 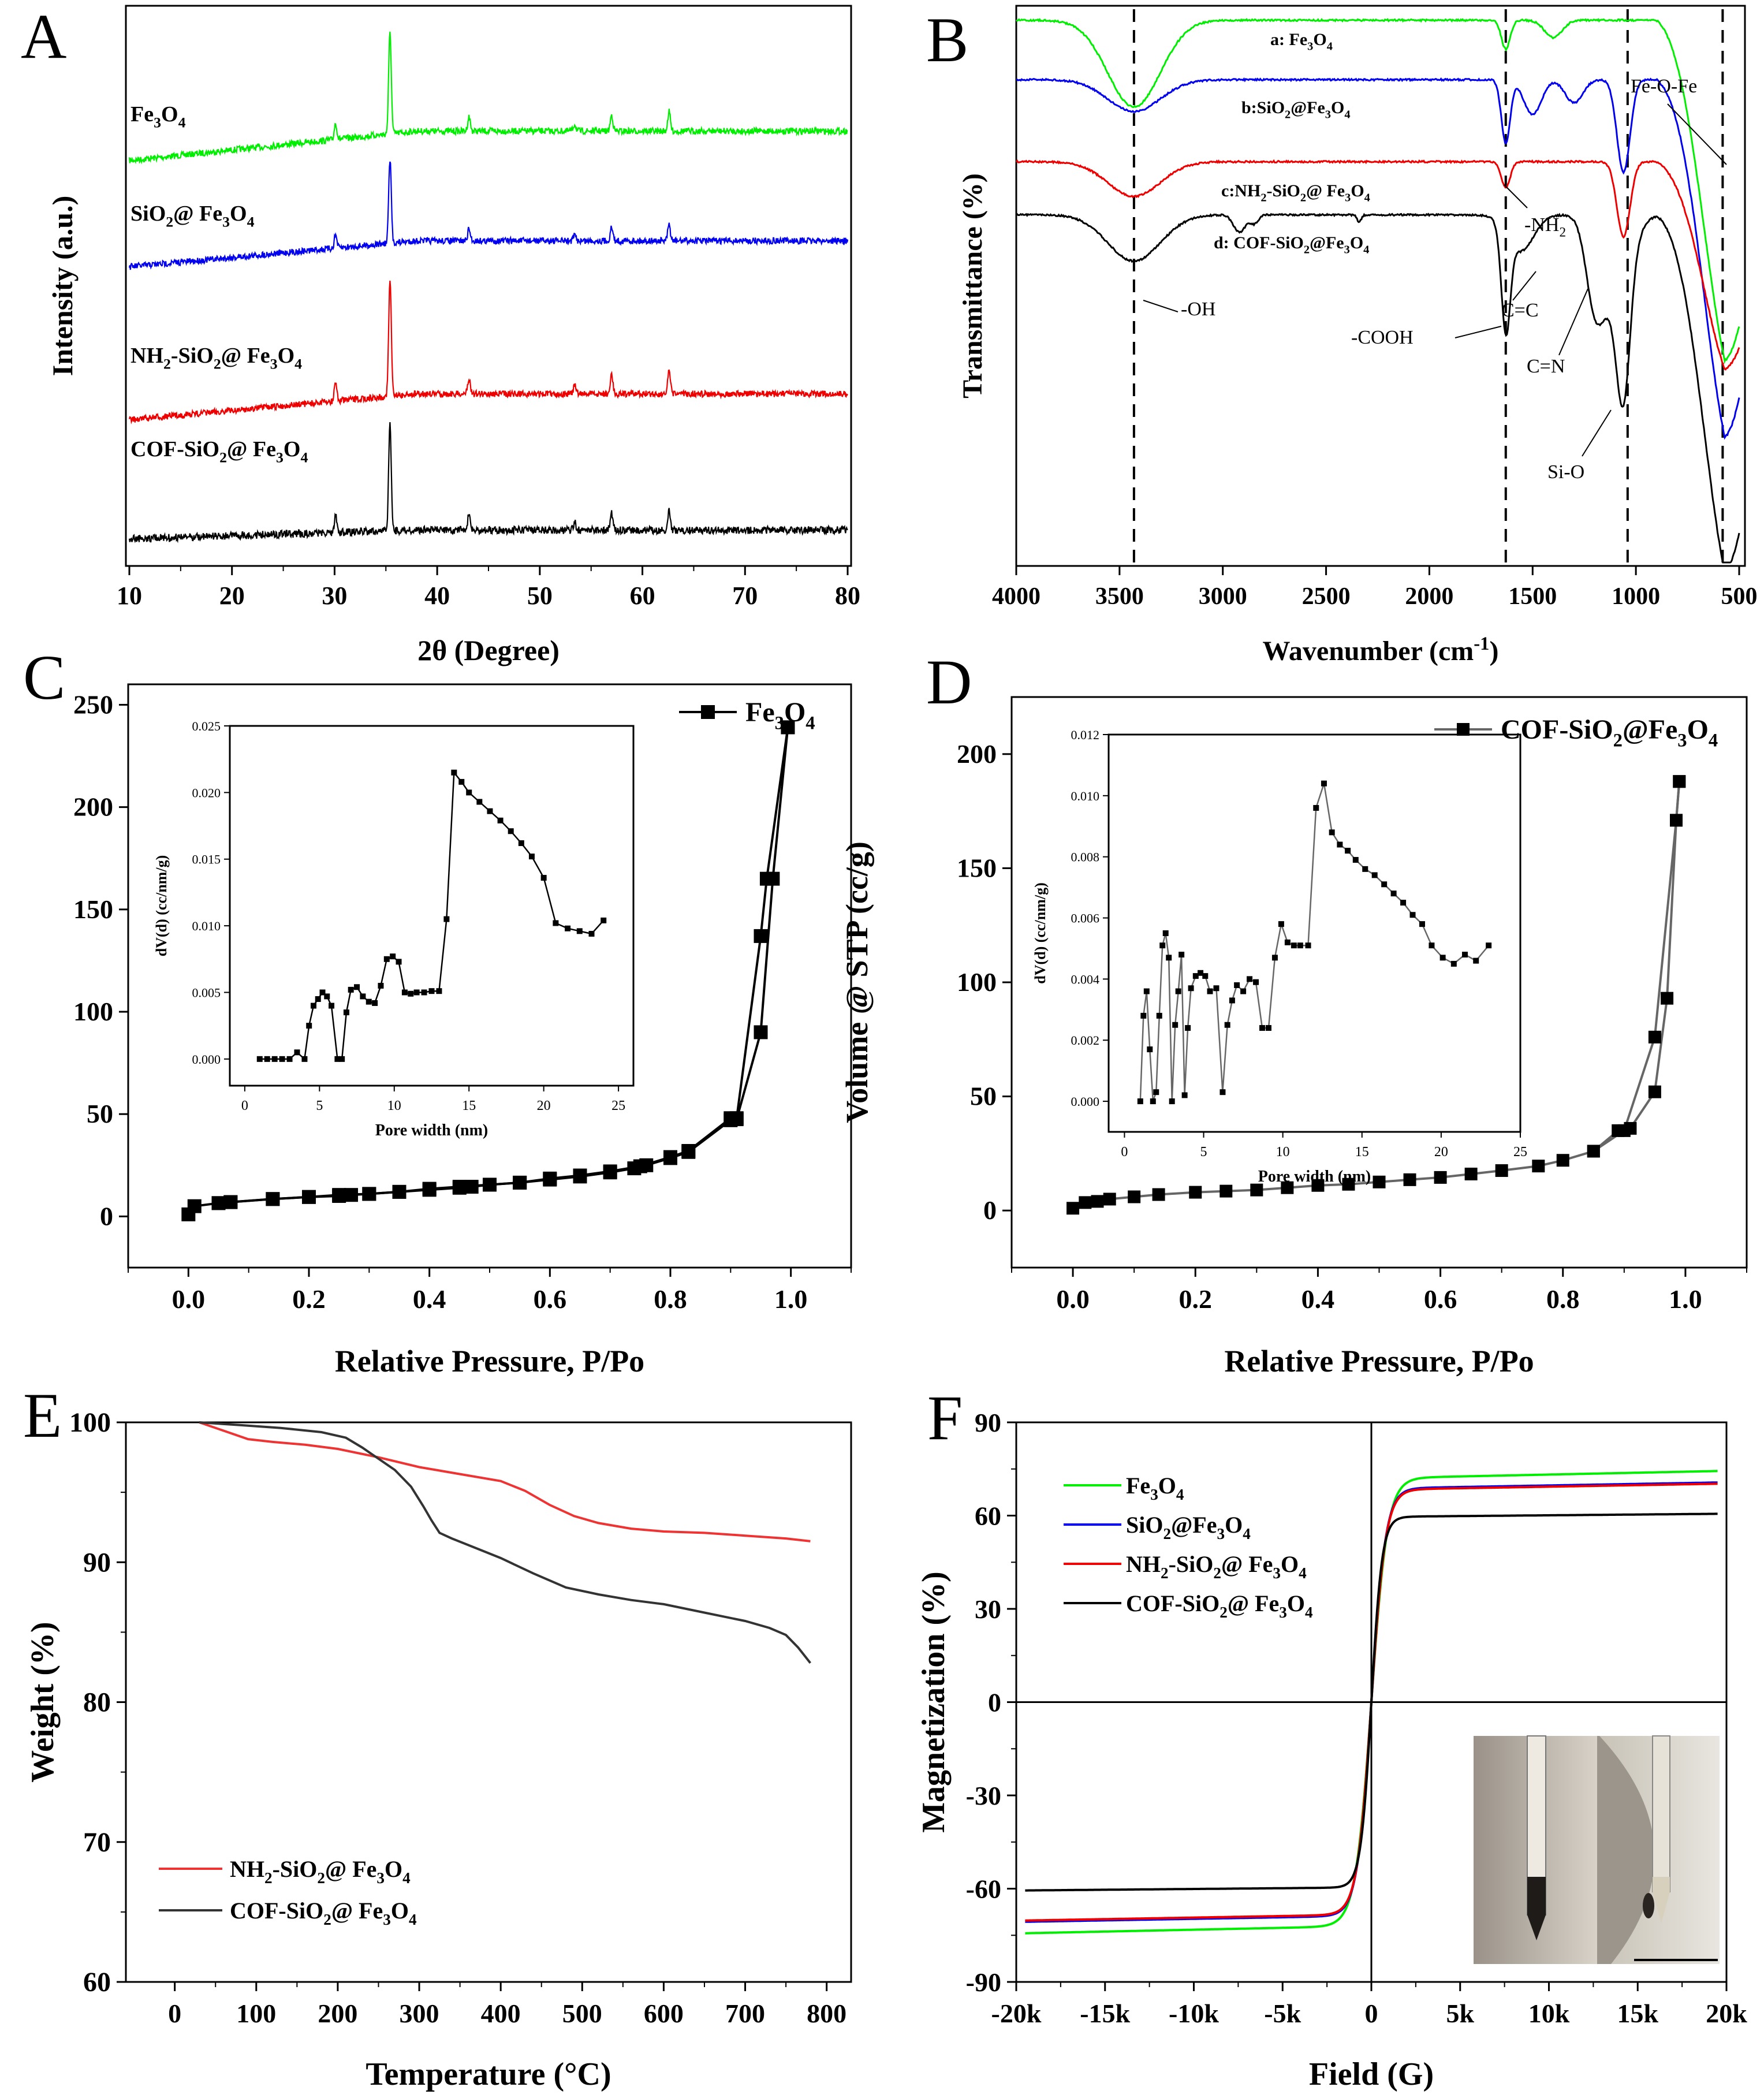 What do you see at coordinates (1085, 1040) in the screenshot?
I see `inset-y-tick-label: 0.002` at bounding box center [1085, 1040].